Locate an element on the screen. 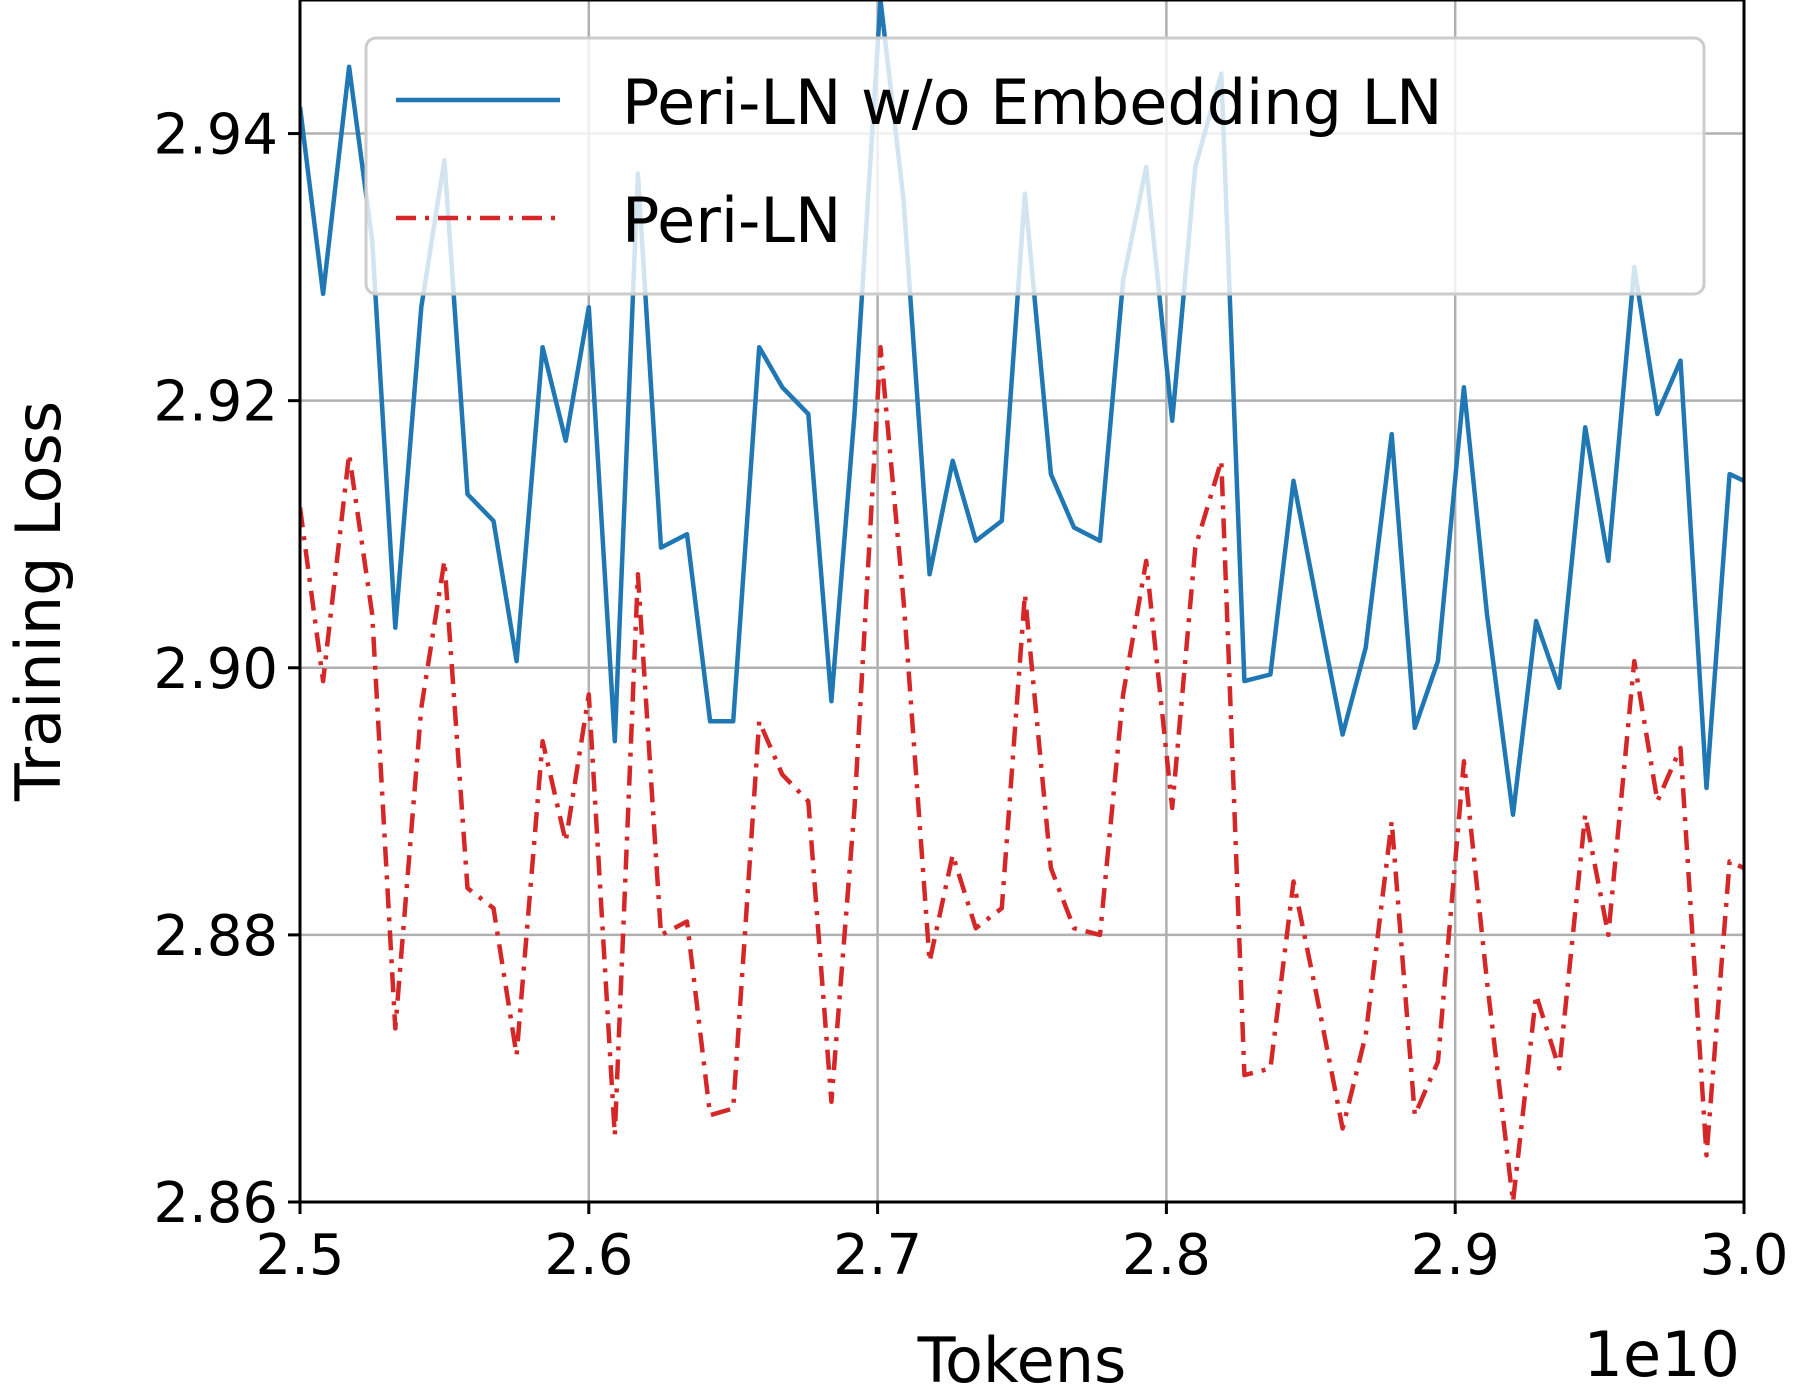  x-tick-label: 2.5 is located at coordinates (299, 1255).